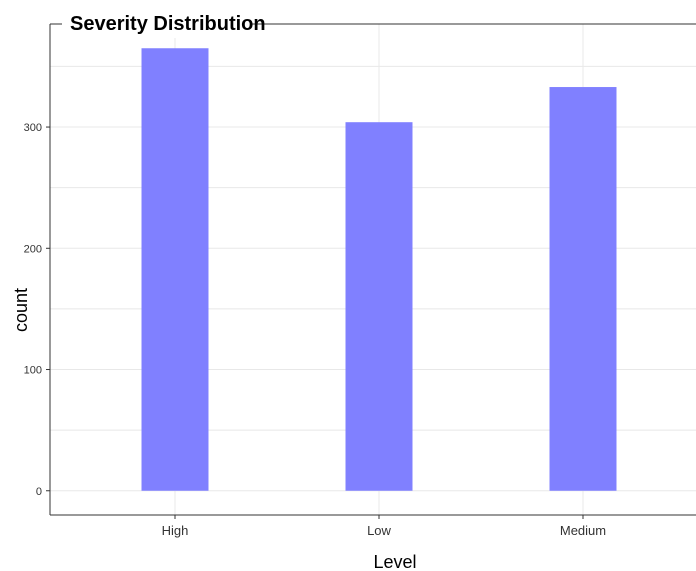 This screenshot has height=571, width=696. What do you see at coordinates (33, 128) in the screenshot?
I see `y-tick-label: 300` at bounding box center [33, 128].